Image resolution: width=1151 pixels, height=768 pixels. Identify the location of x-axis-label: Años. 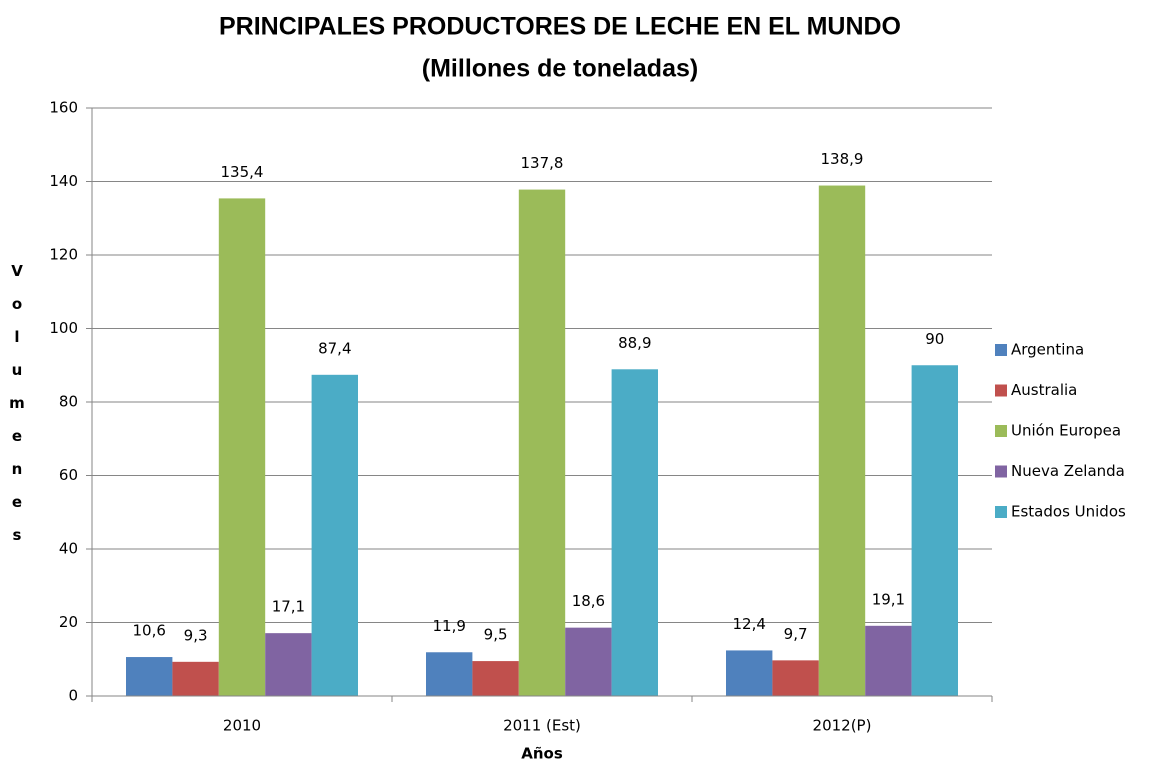
(542, 754).